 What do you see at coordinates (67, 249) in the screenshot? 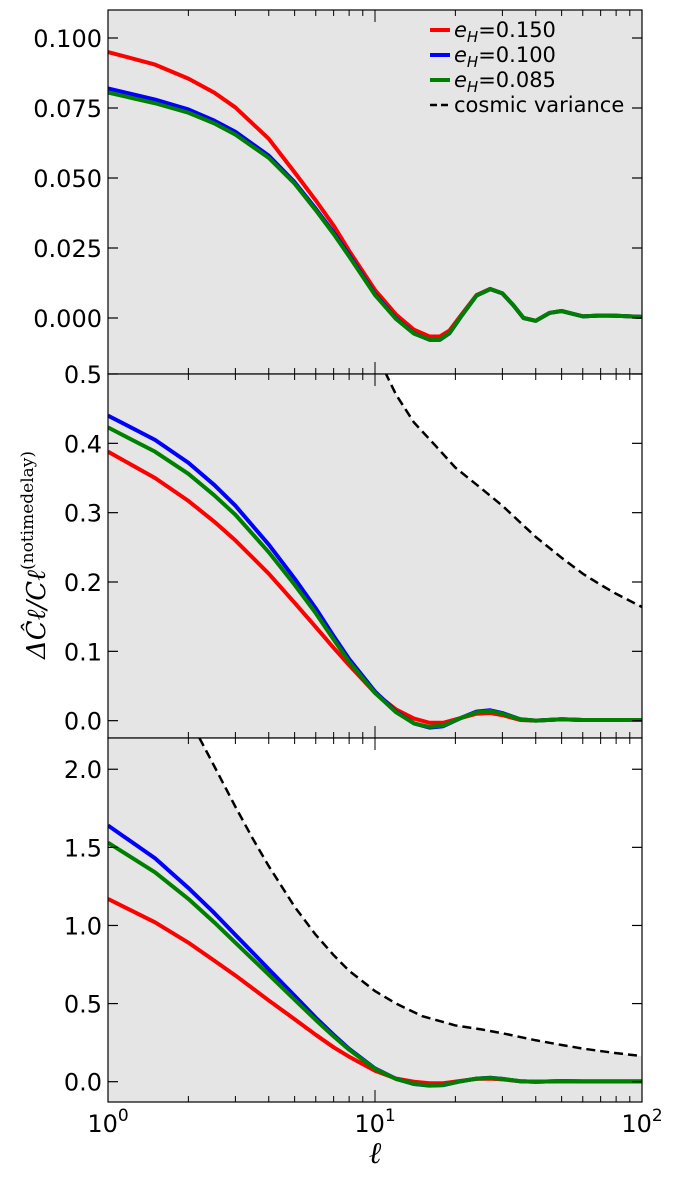
I see `y-tick-label: 0.025` at bounding box center [67, 249].